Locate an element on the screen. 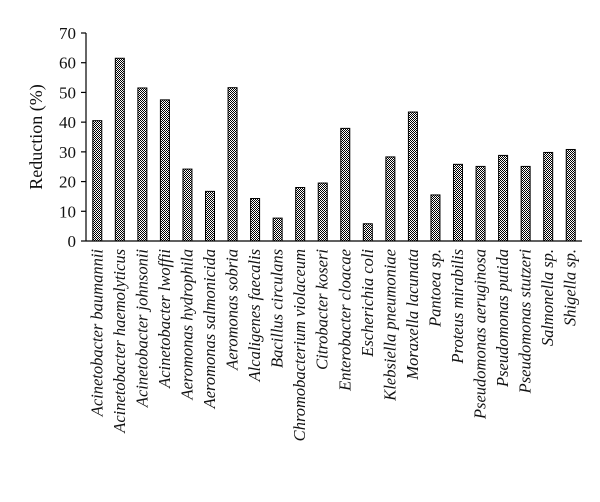  x-category-label: Shigella sp. is located at coordinates (570, 287).